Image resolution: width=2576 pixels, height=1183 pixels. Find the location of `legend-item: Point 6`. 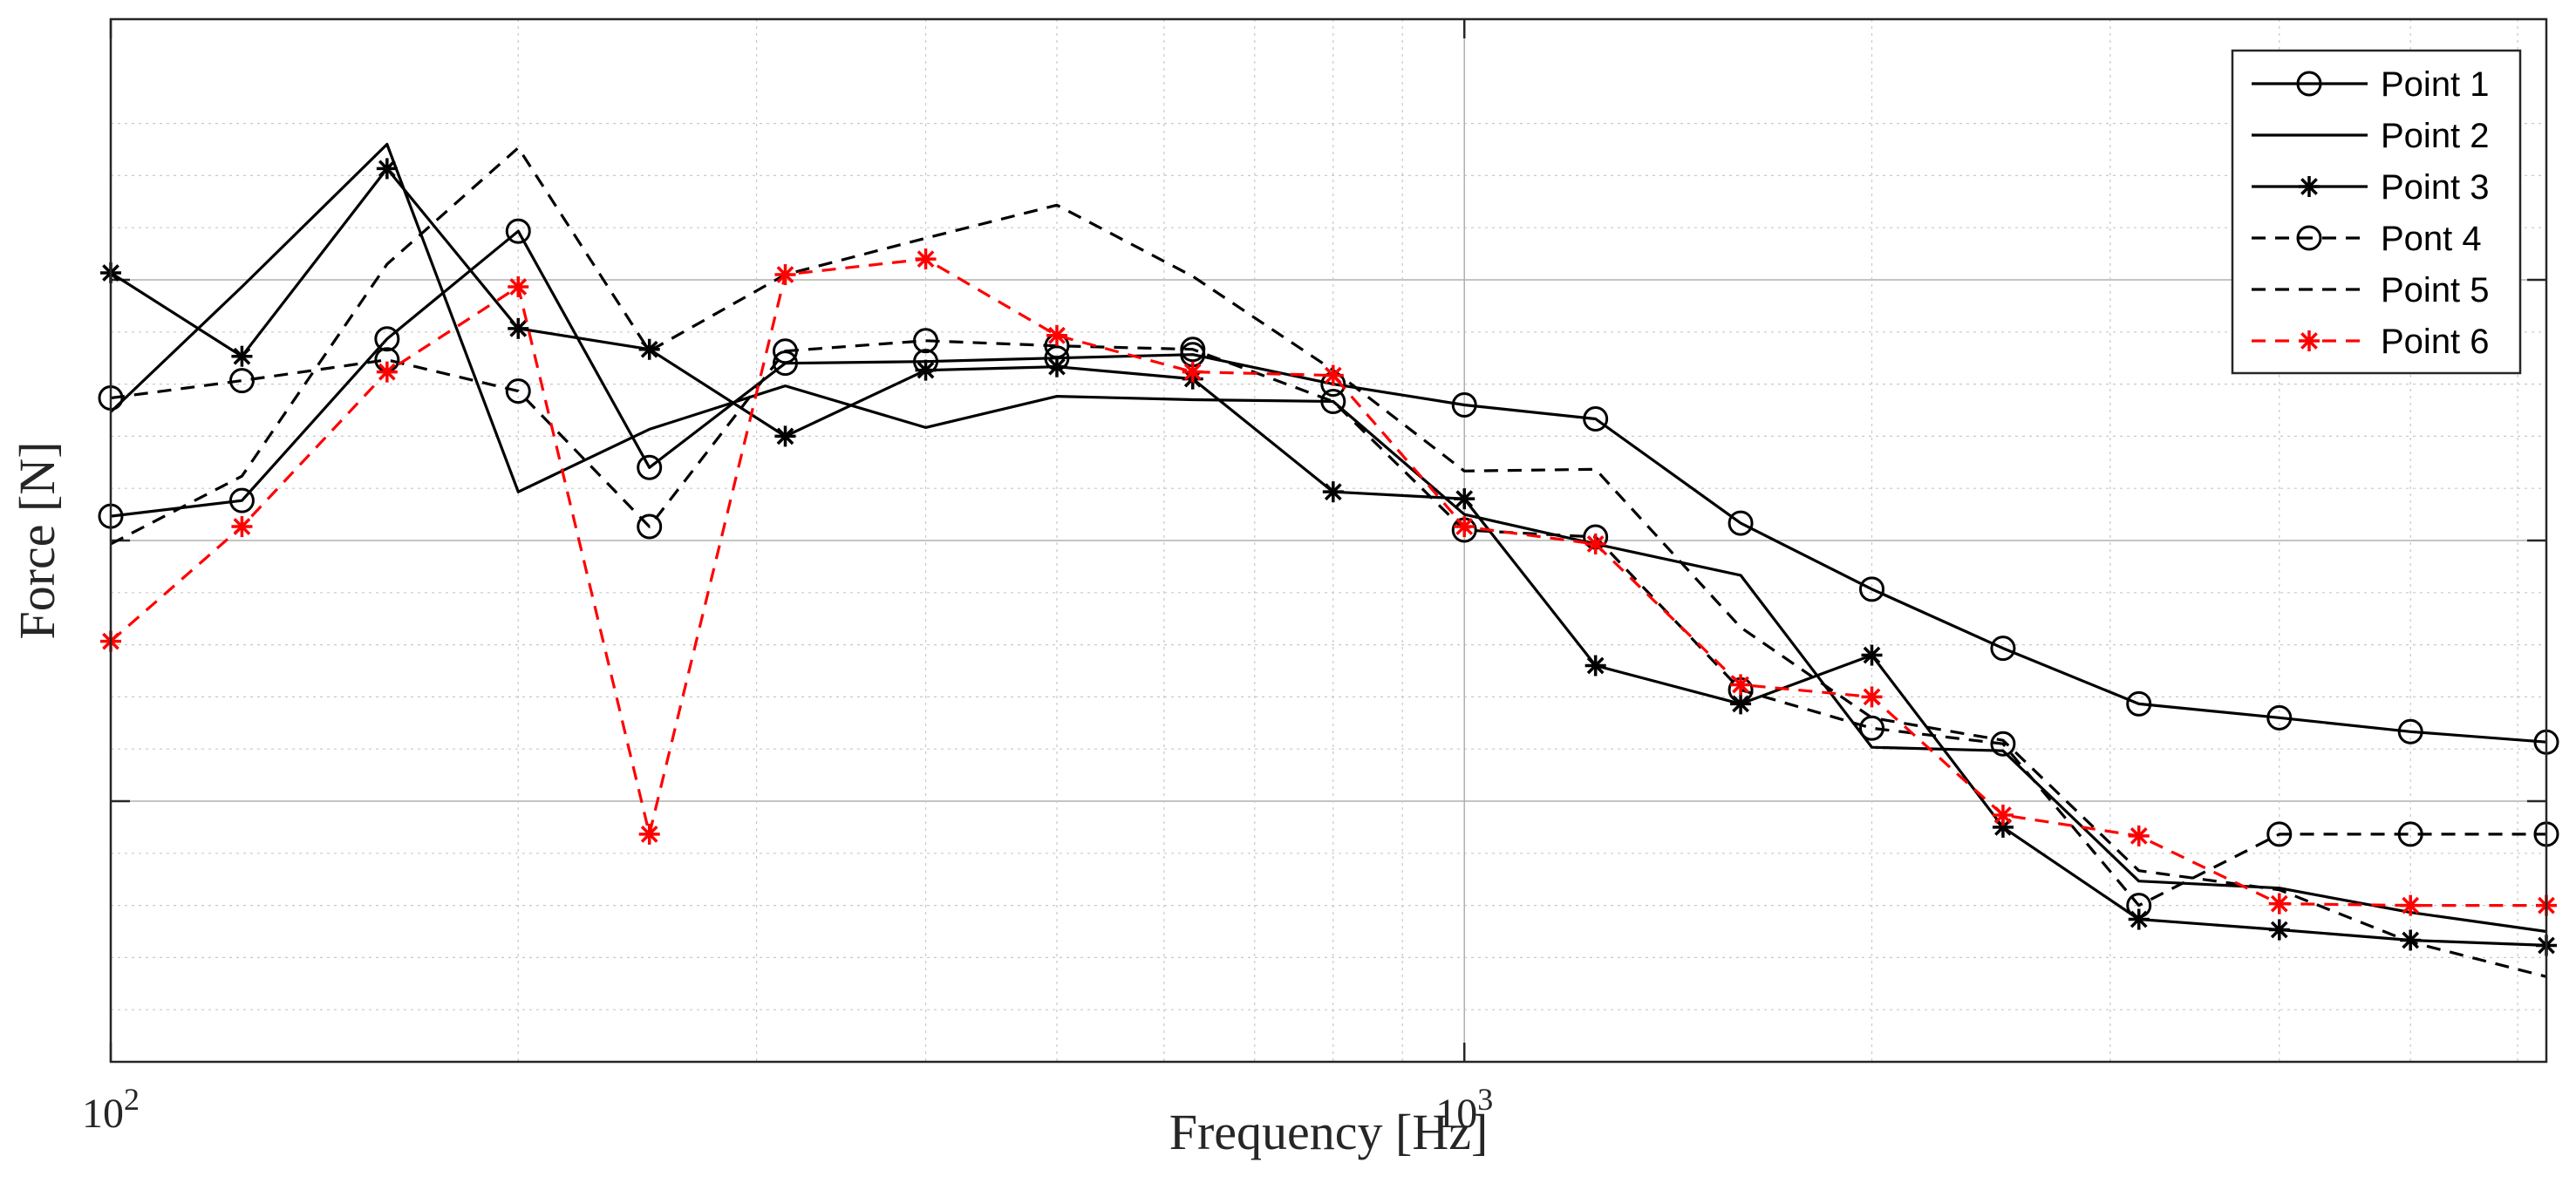

legend-item: Point 6 is located at coordinates (2371, 342).